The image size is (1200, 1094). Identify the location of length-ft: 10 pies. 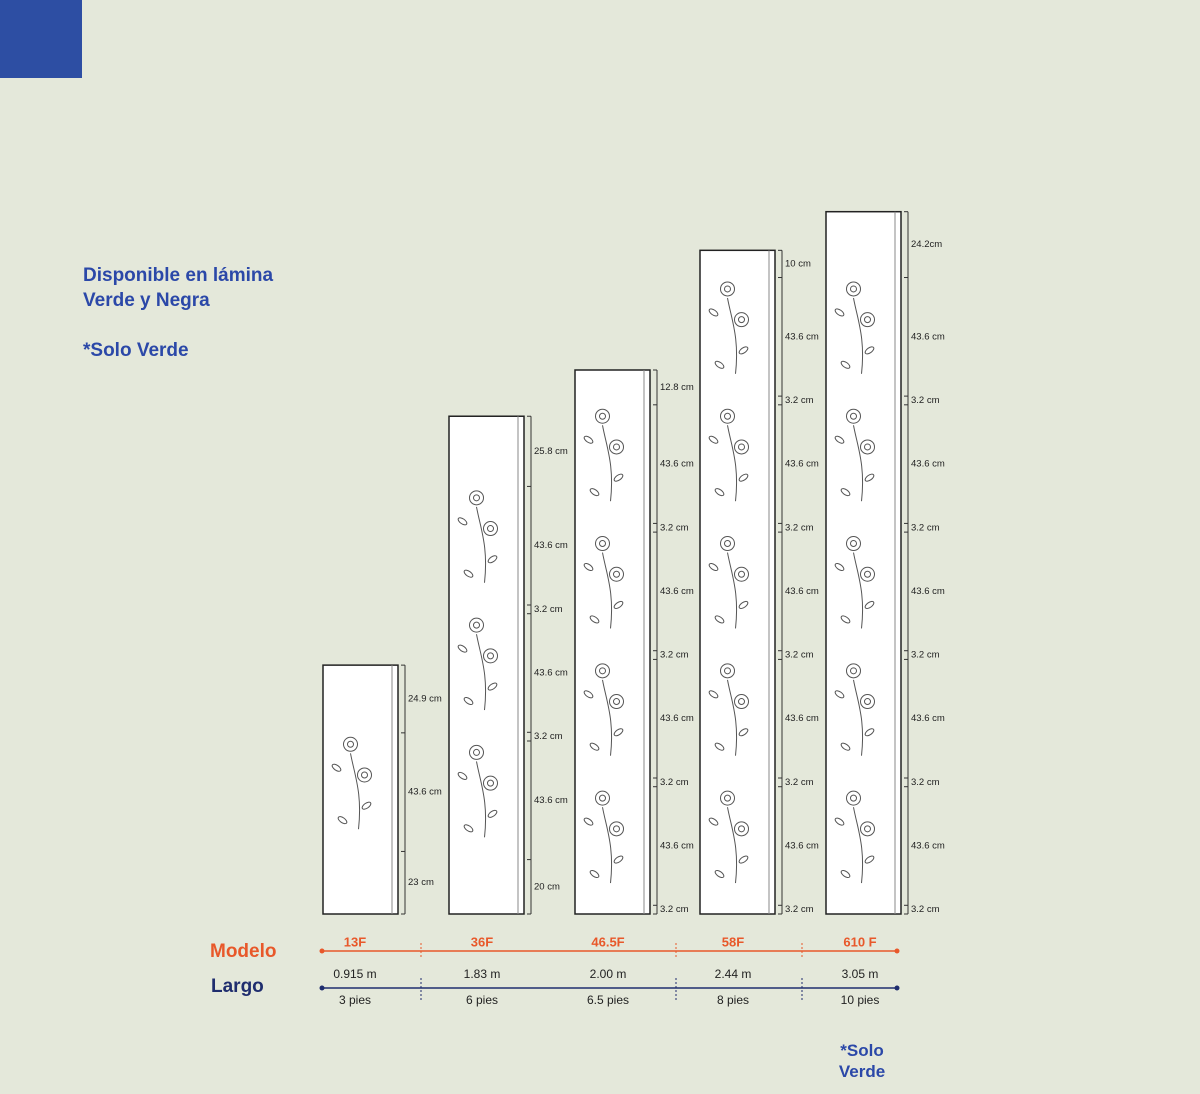
(860, 1000).